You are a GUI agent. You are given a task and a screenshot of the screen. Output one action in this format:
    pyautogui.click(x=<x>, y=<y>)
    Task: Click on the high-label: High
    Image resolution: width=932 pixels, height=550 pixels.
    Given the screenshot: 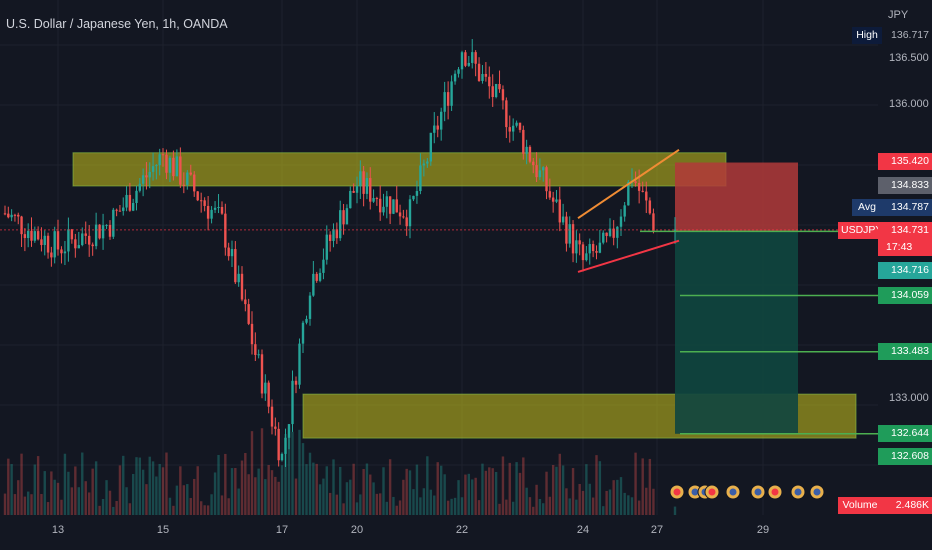 What is the action you would take?
    pyautogui.click(x=867, y=35)
    